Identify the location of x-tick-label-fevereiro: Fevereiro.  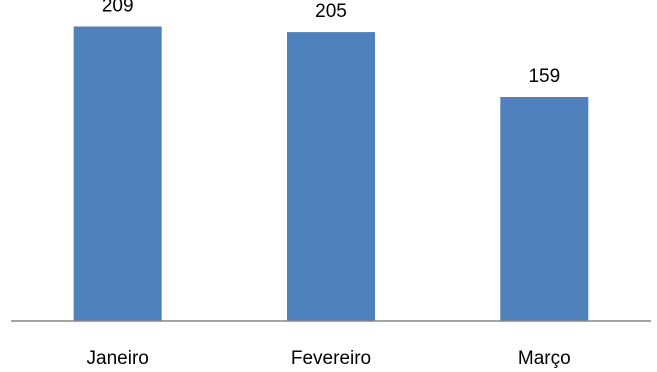
(331, 358).